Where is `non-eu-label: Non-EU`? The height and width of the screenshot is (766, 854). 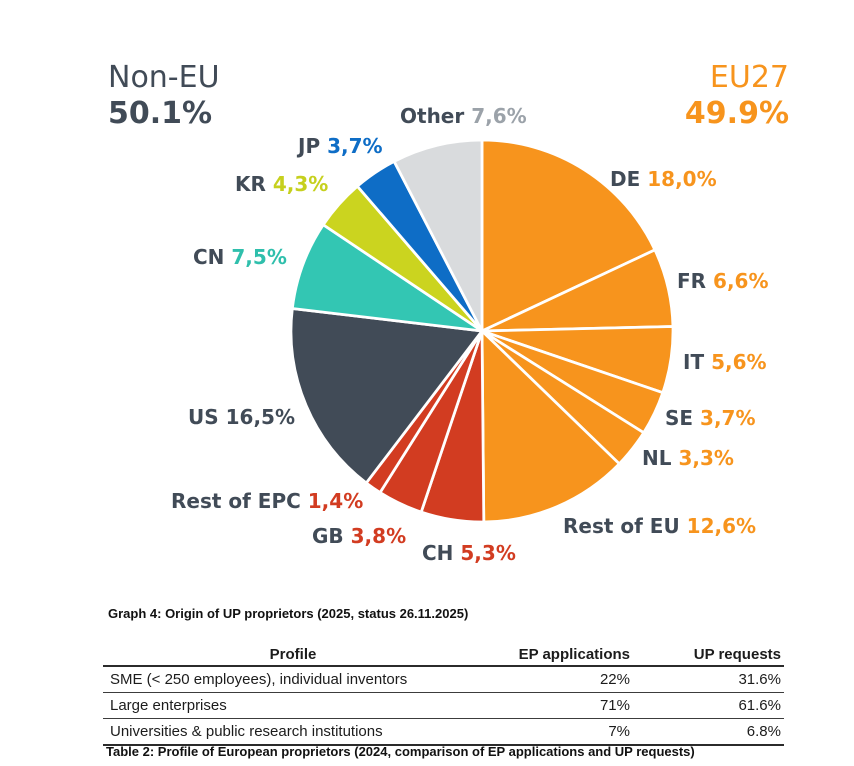
non-eu-label: Non-EU is located at coordinates (164, 77).